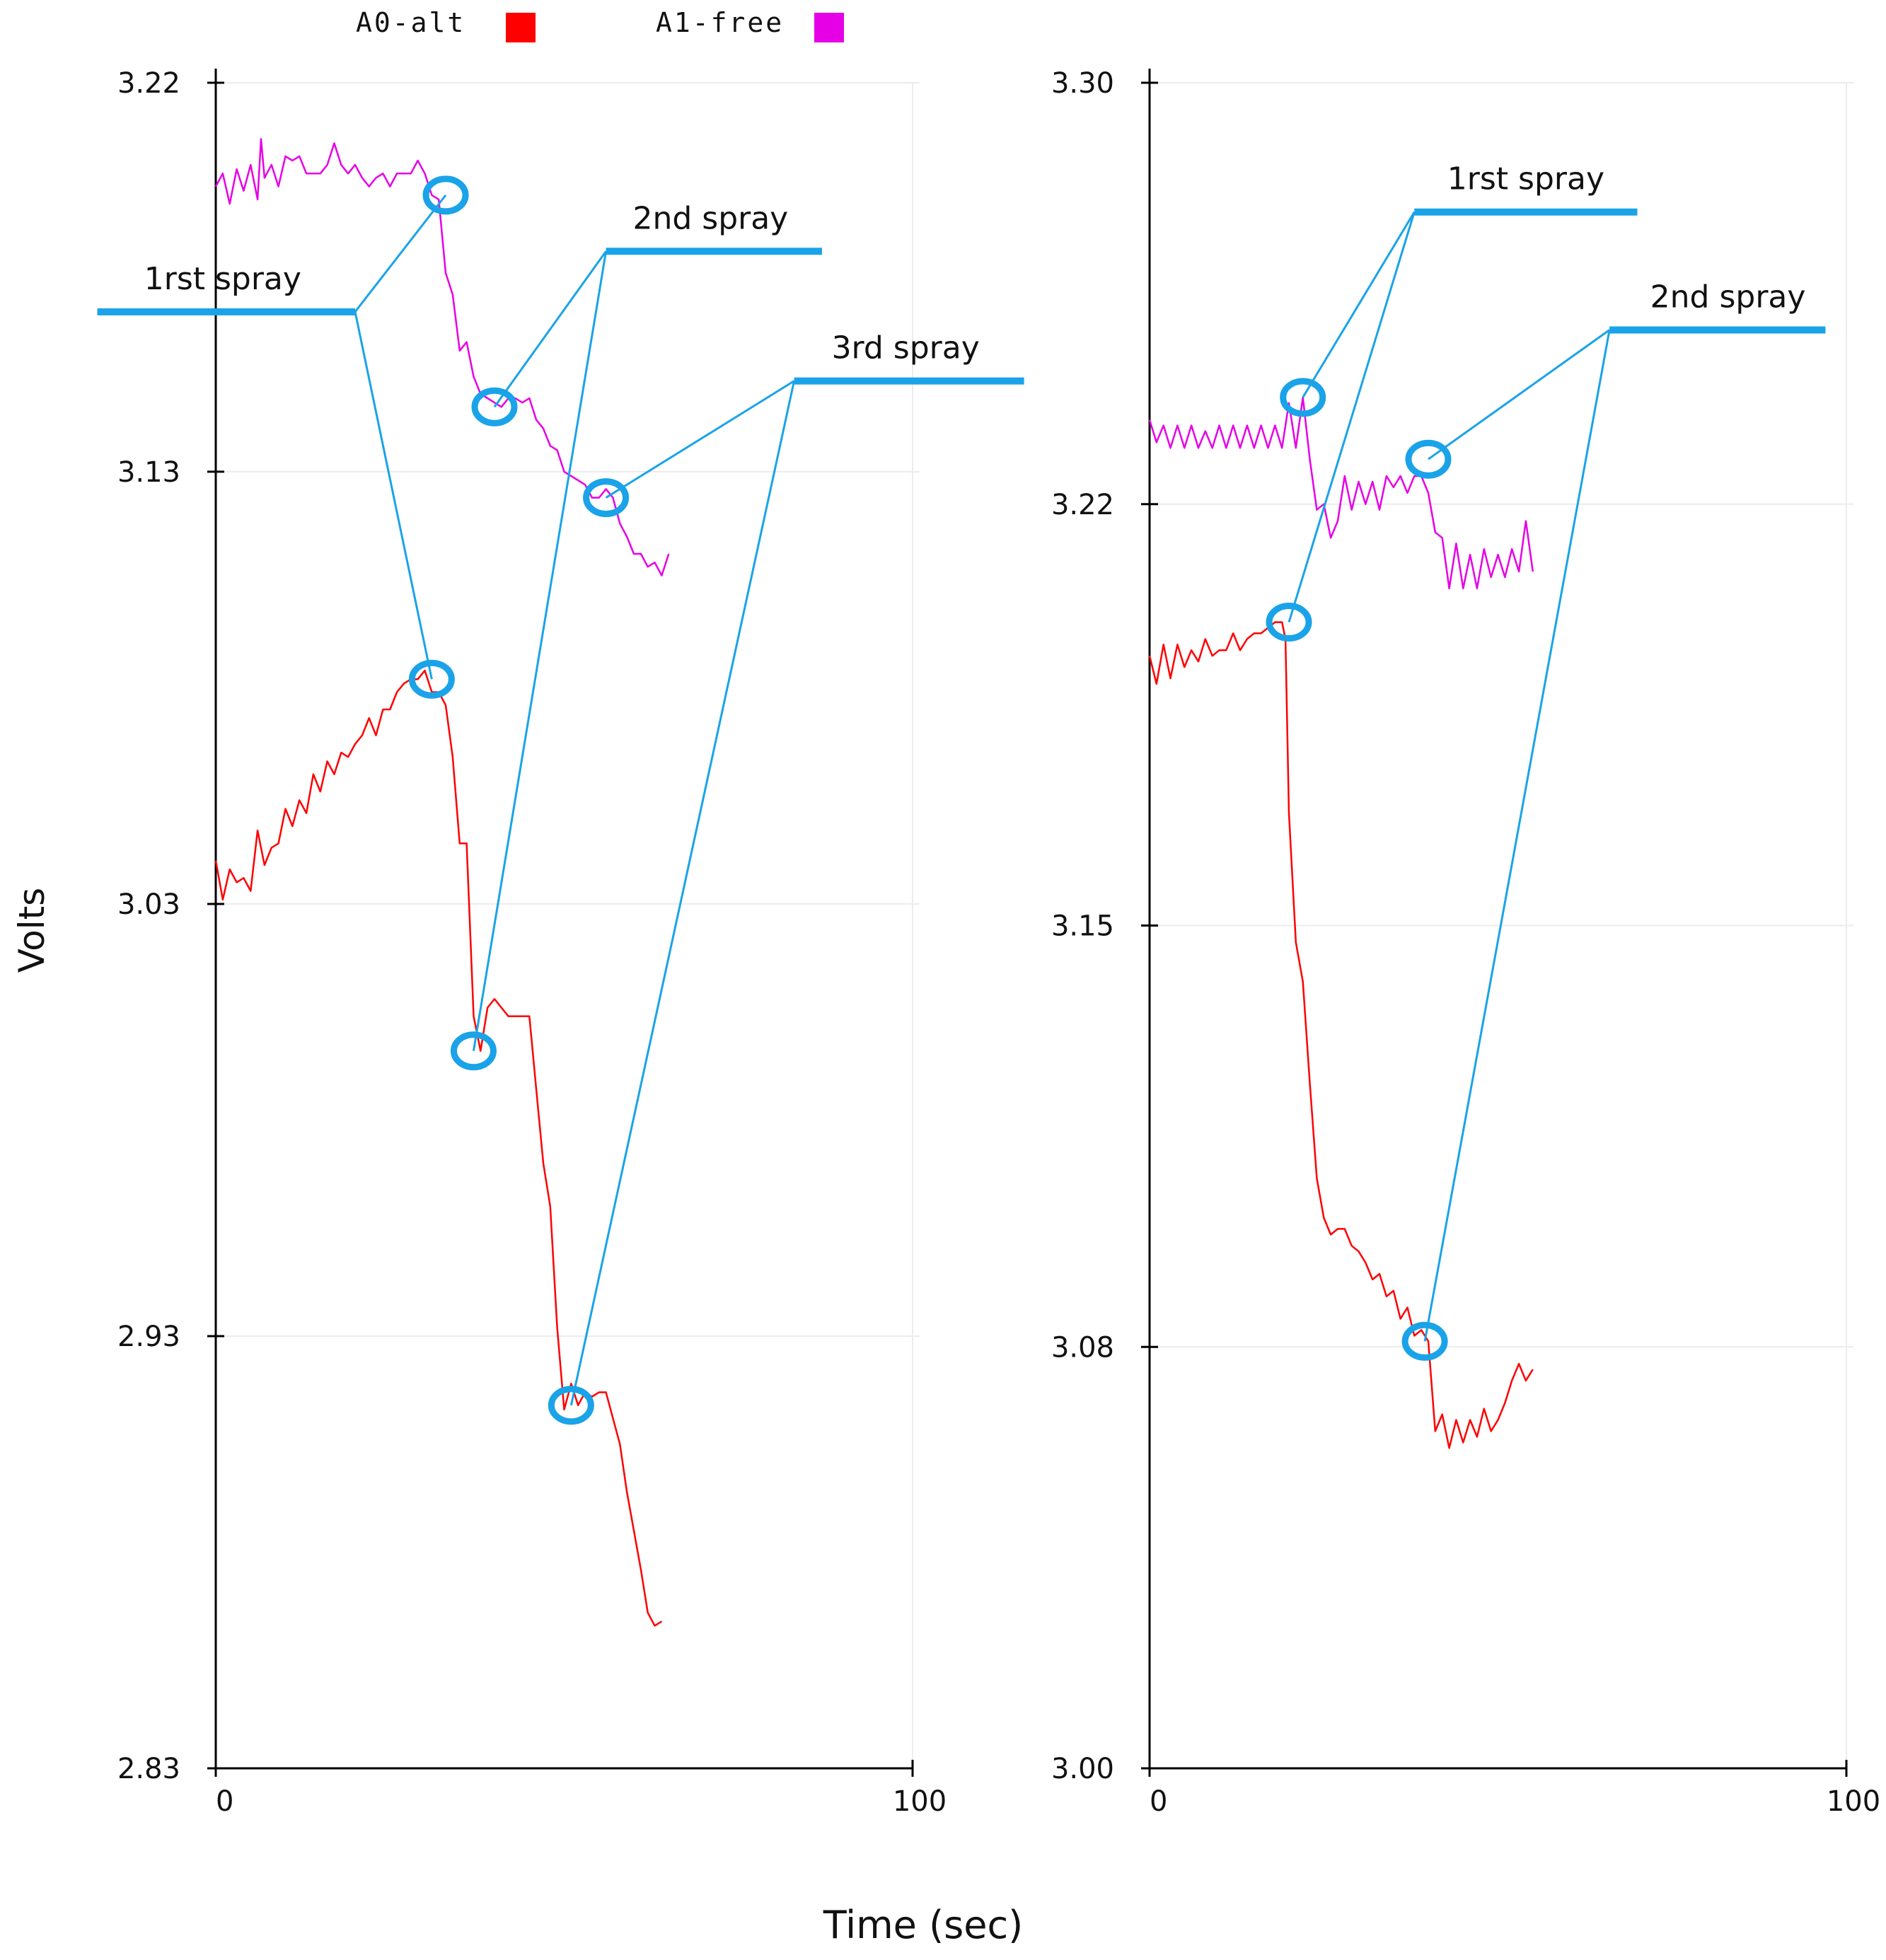  Describe the element at coordinates (521, 27) in the screenshot. I see `legend-swatch-a0-alt` at that location.